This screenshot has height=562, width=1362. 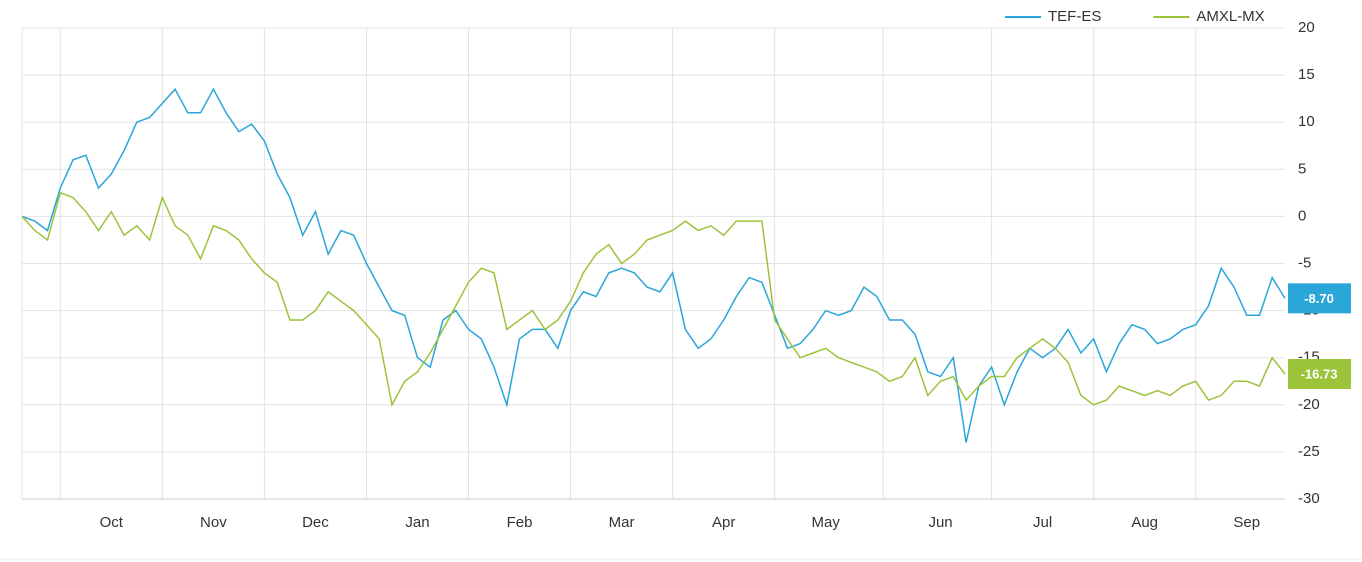 I want to click on value-label: -16.73, so click(x=1319, y=373).